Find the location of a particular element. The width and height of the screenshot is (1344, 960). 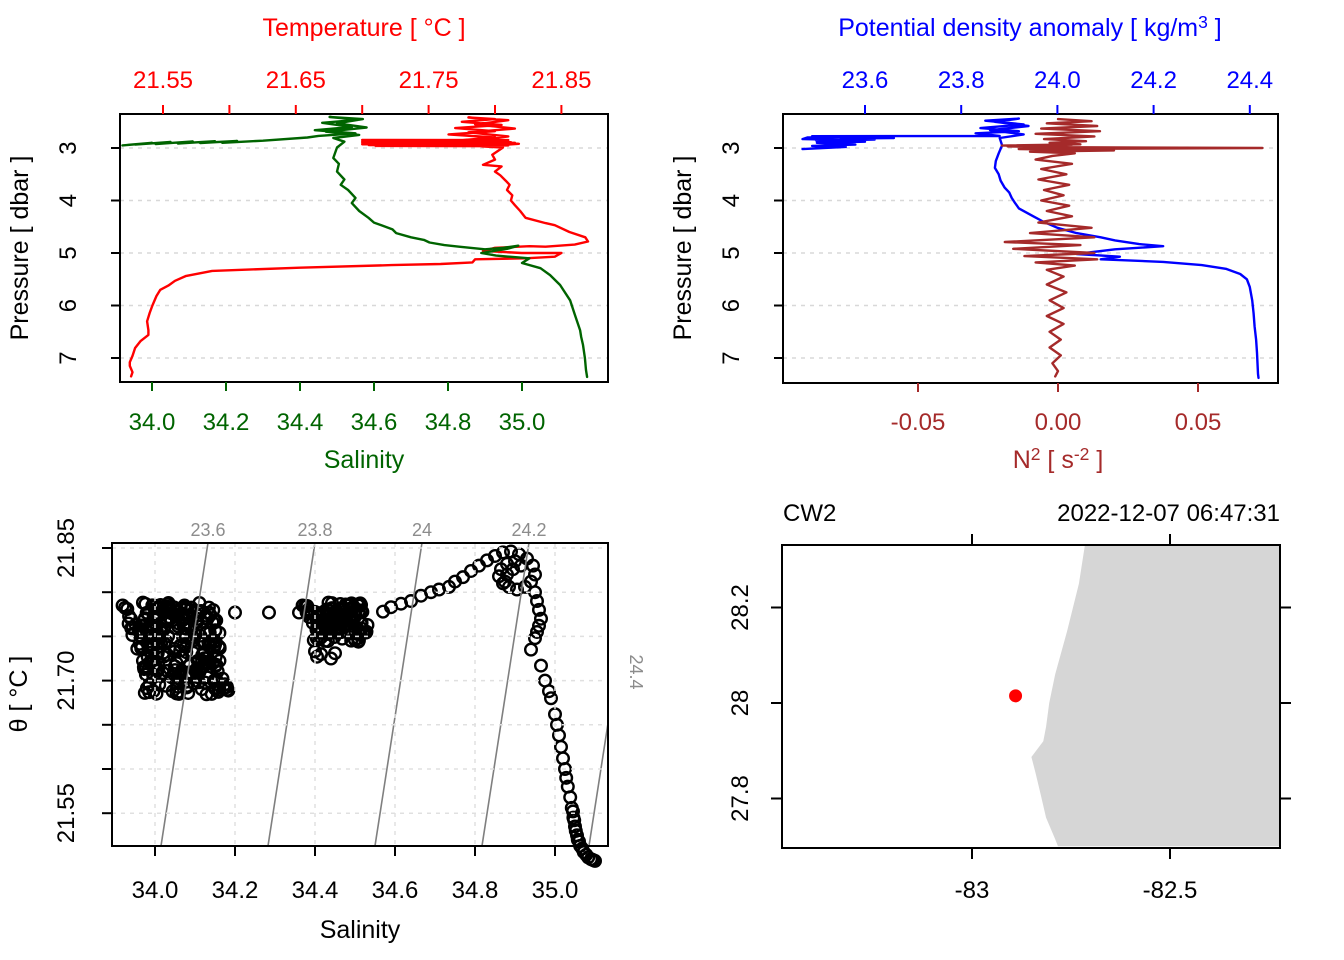

station-map-axis-bottom: -83 -82.5 is located at coordinates (1076, 876).